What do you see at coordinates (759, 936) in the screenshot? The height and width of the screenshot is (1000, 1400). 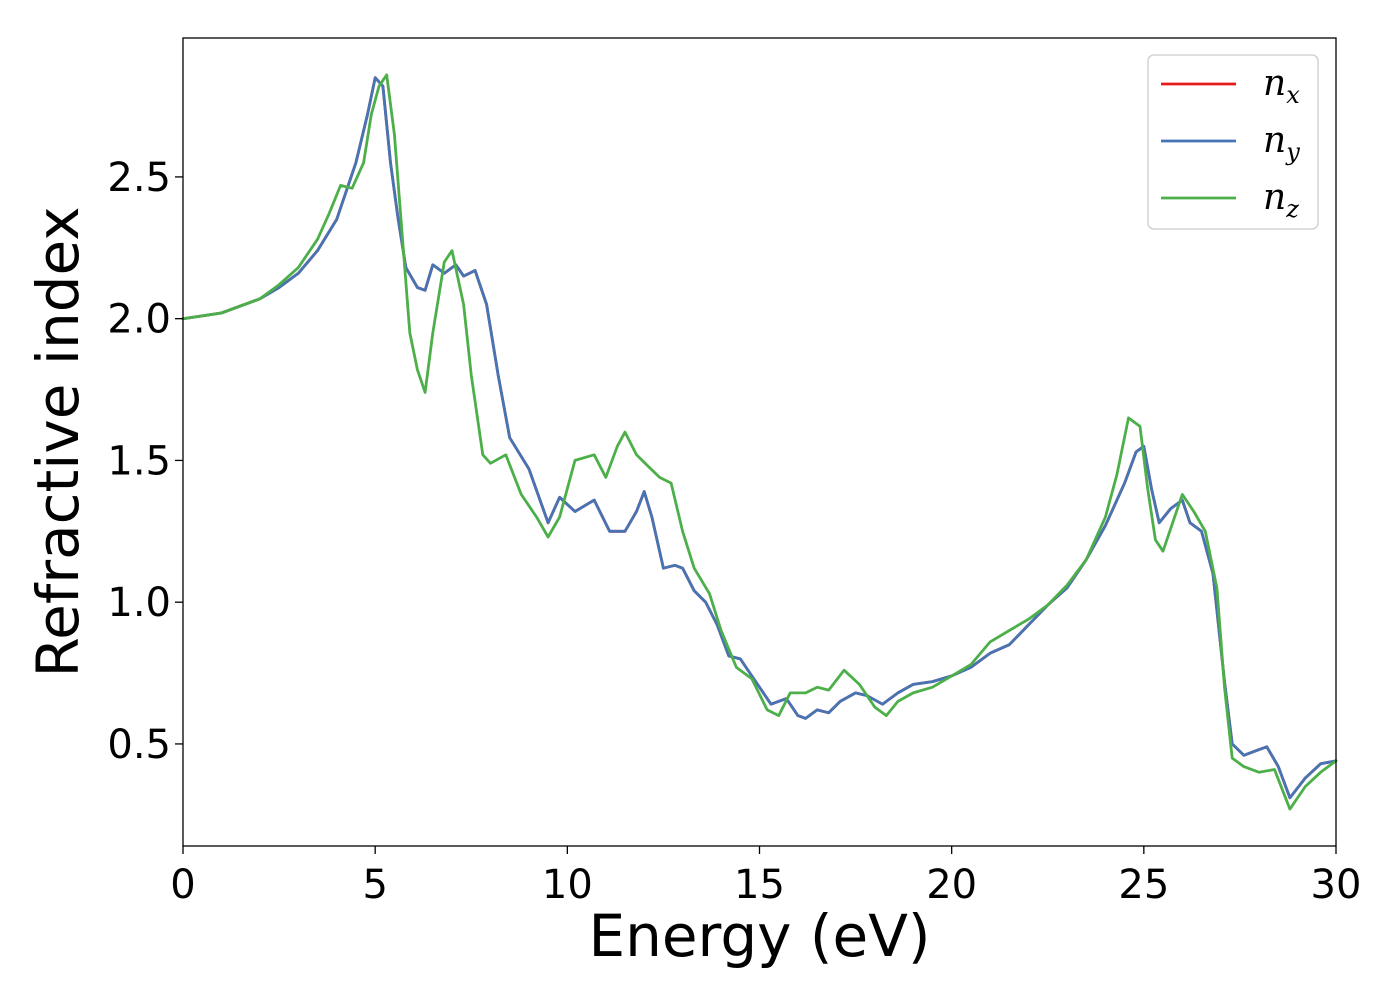 I see `x-axis-title: Energy (eV)` at bounding box center [759, 936].